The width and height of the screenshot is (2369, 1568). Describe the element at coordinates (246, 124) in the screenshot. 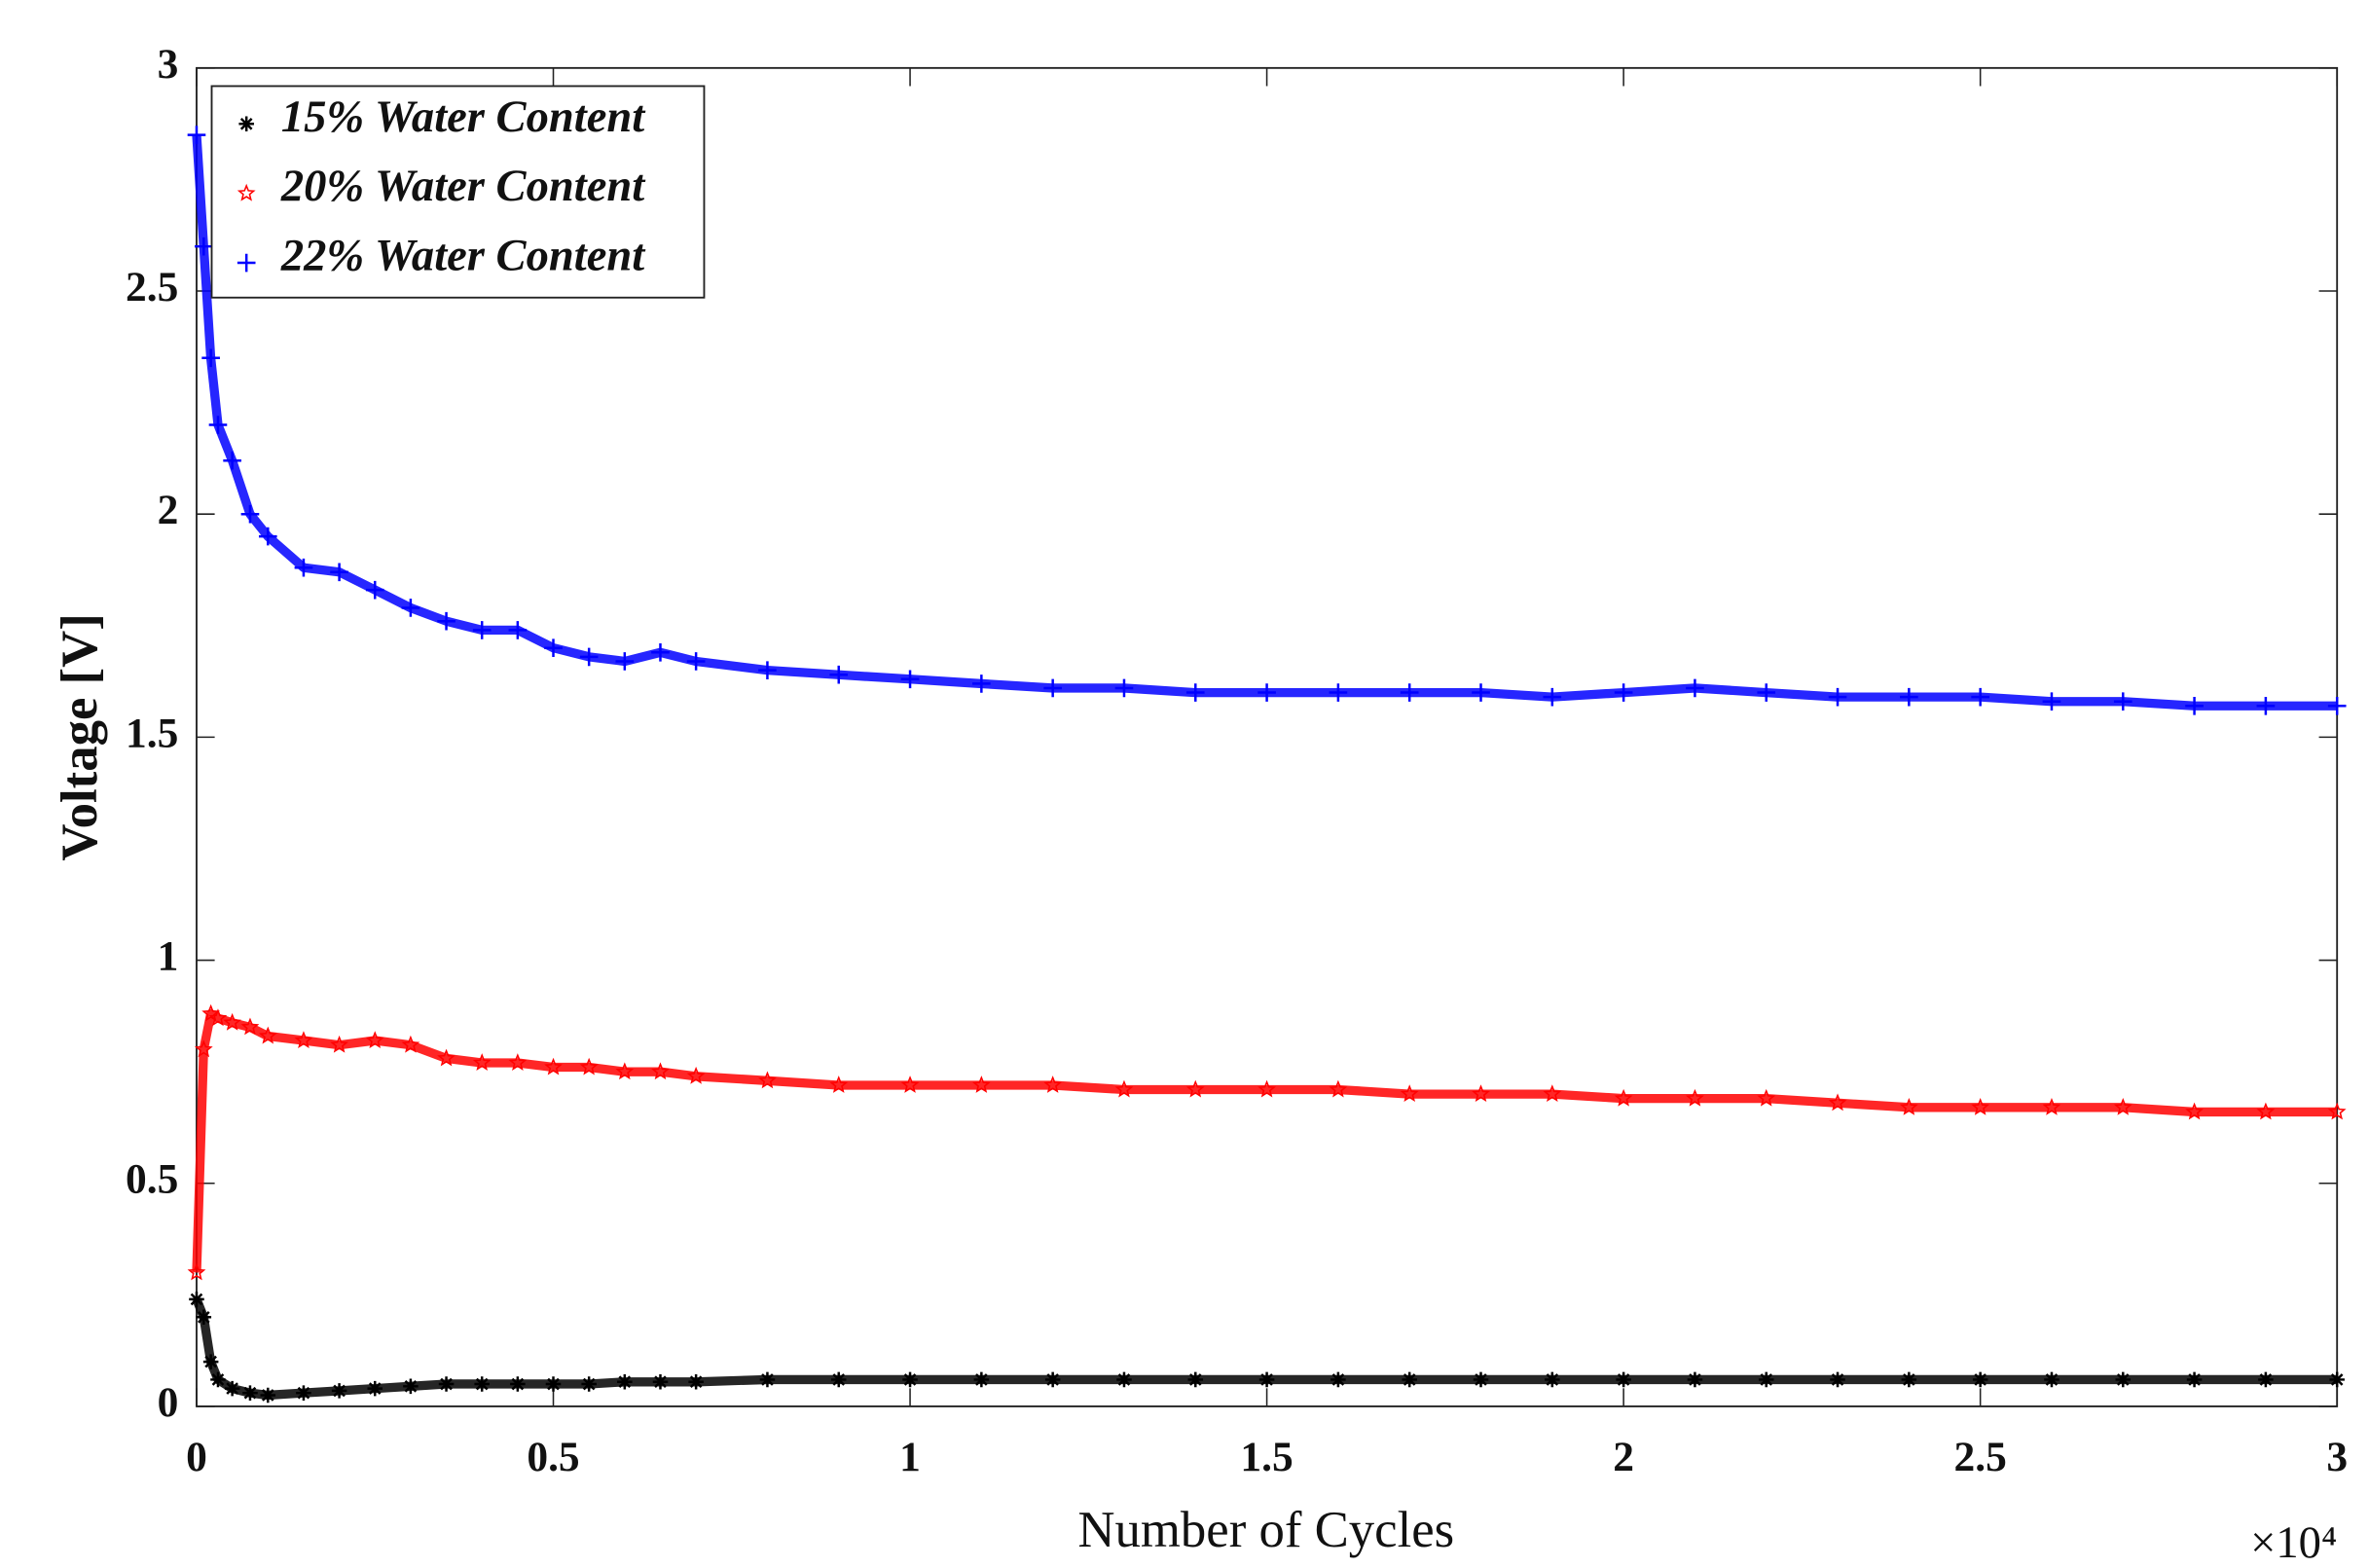

I see `legend-marker` at that location.